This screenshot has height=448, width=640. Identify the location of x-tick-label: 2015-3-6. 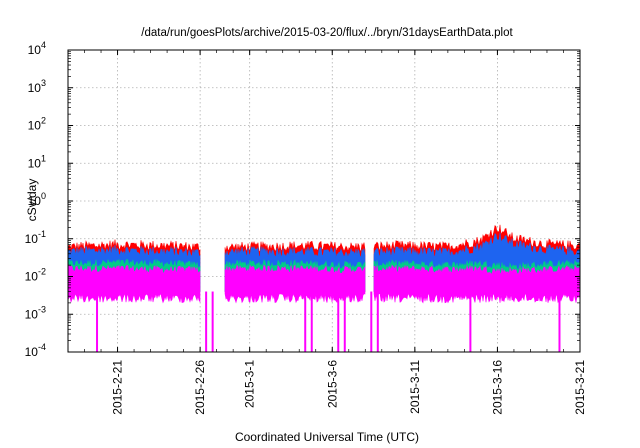
(332, 384).